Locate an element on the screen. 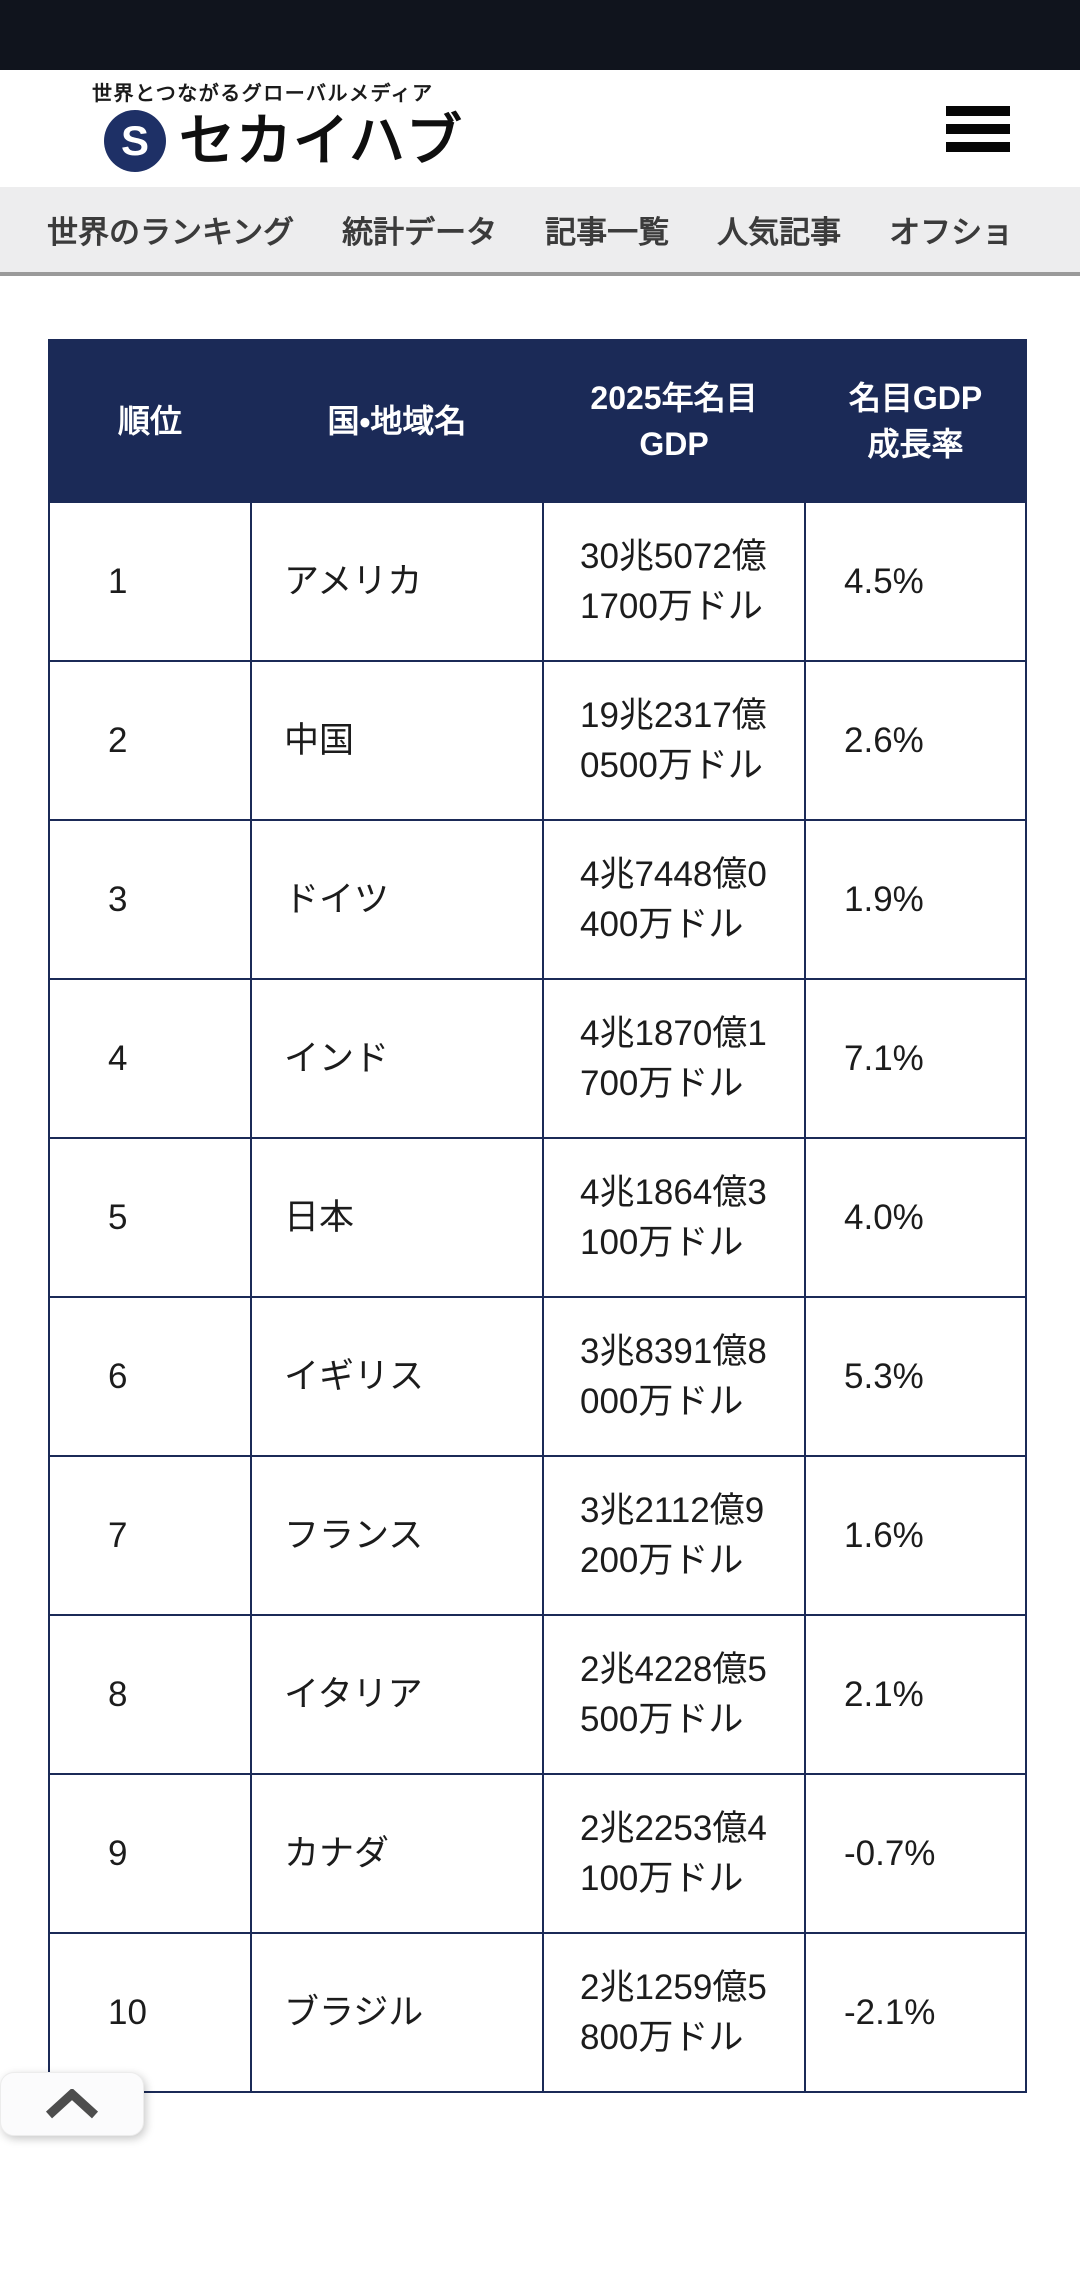 This screenshot has height=2280, width=1080. nav-item-world-rankings: 世界のランキング is located at coordinates (171, 232).